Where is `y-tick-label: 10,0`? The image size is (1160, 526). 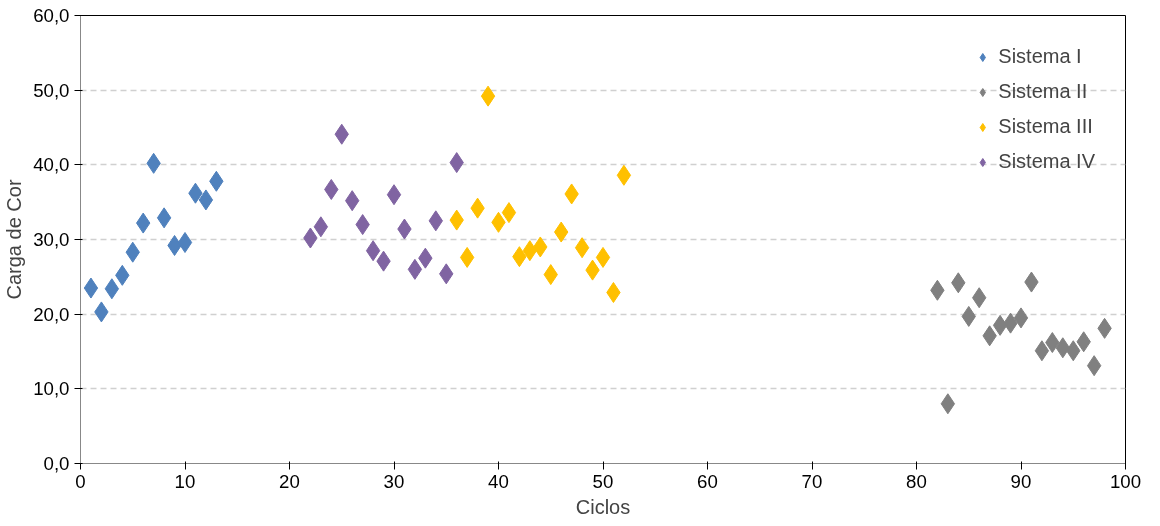
y-tick-label: 10,0 is located at coordinates (51, 389).